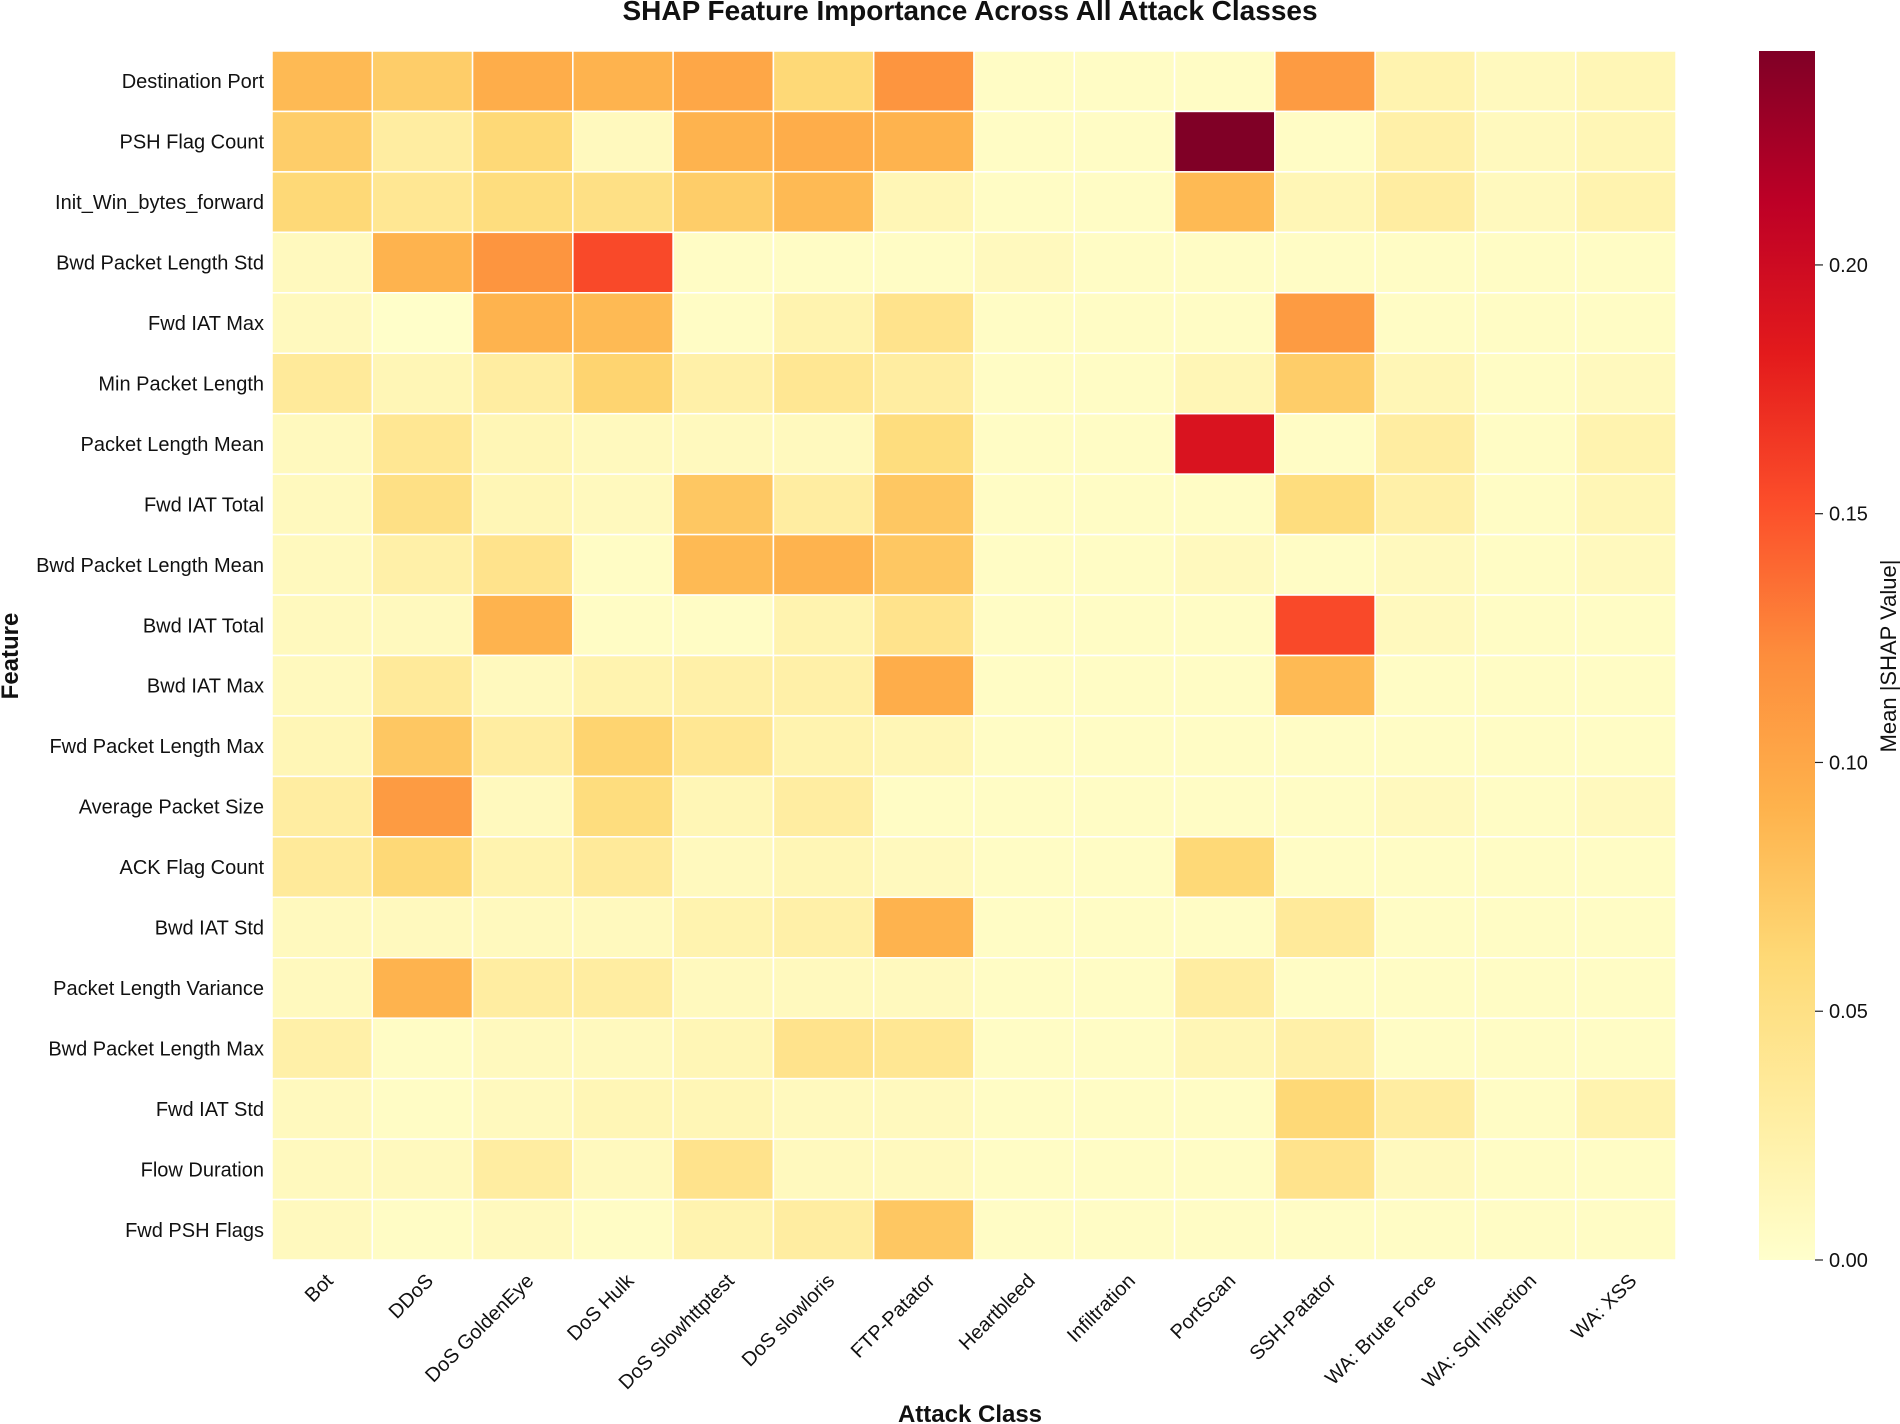  What do you see at coordinates (181, 384) in the screenshot?
I see `y-tick-label: Min Packet Length` at bounding box center [181, 384].